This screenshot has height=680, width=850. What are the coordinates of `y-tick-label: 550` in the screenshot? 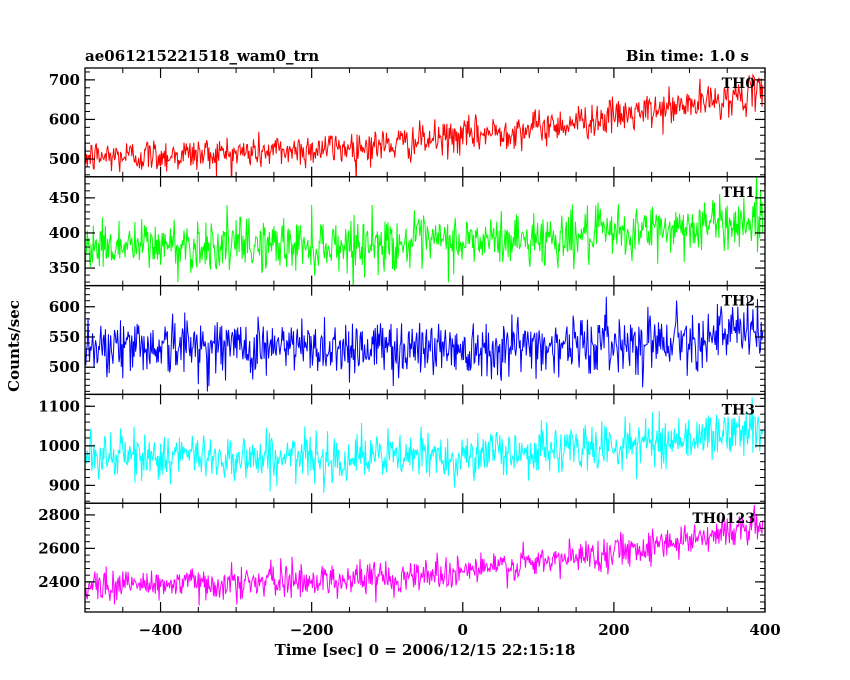 It's located at (64, 337).